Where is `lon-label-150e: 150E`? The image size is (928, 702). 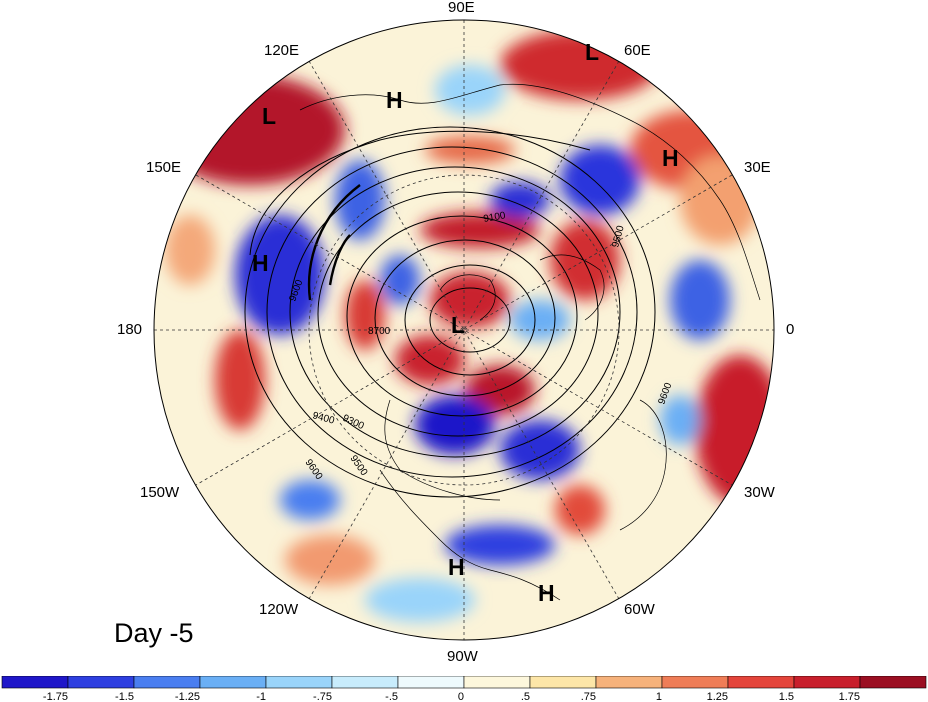
lon-label-150e: 150E is located at coordinates (163, 167).